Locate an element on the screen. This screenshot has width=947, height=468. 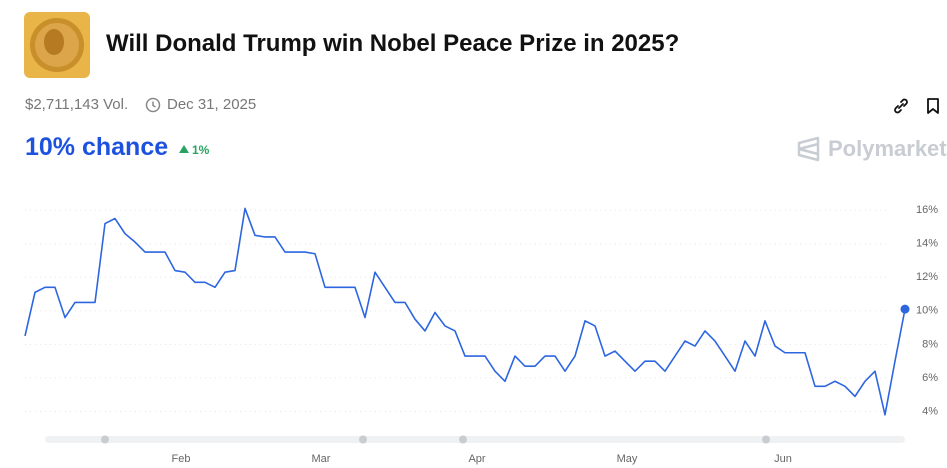
y-tick-label: 16% is located at coordinates (927, 210).